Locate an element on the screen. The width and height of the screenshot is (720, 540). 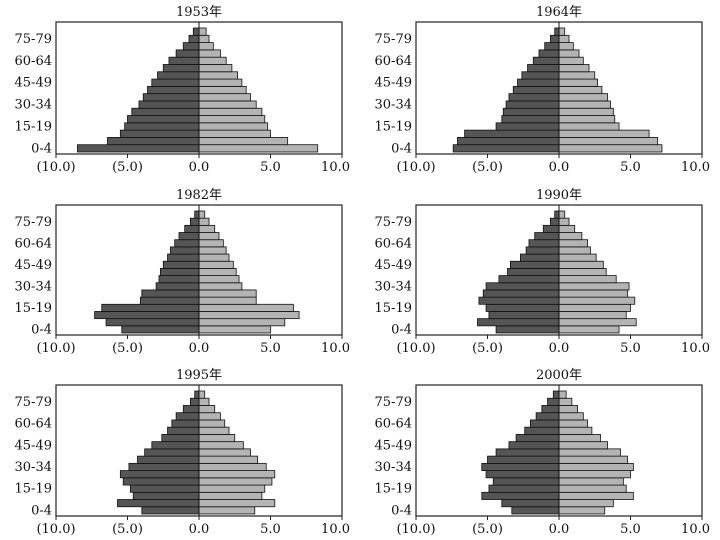
panel-title: 1964年 is located at coordinates (559, 12).